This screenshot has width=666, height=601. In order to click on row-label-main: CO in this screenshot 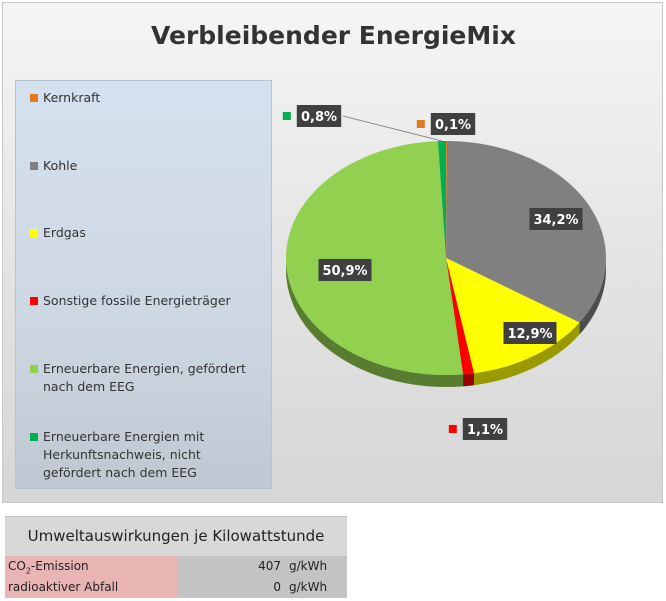, I will do `click(17, 566)`.